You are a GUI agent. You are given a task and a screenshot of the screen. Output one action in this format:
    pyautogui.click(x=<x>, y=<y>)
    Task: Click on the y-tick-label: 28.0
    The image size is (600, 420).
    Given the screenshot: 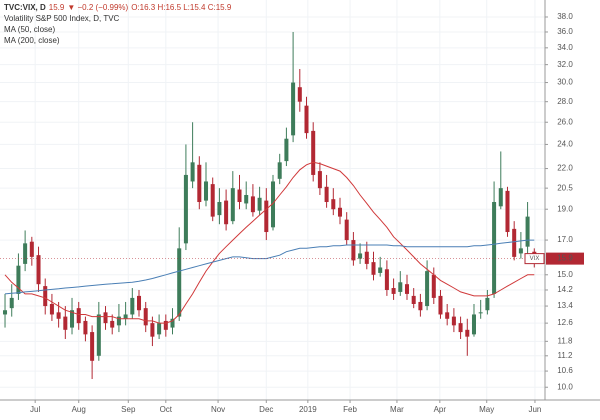 What is the action you would take?
    pyautogui.click(x=565, y=101)
    